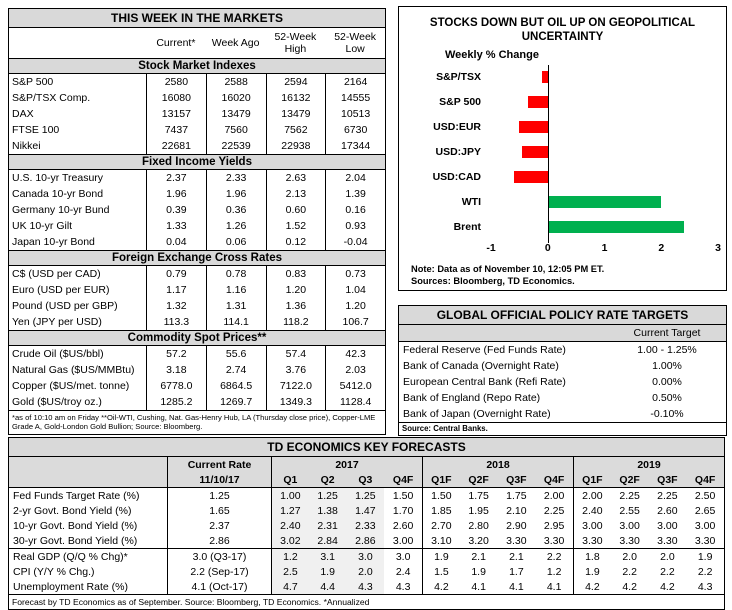 The height and width of the screenshot is (610, 732). What do you see at coordinates (355, 322) in the screenshot?
I see `cell-value: 106.7` at bounding box center [355, 322].